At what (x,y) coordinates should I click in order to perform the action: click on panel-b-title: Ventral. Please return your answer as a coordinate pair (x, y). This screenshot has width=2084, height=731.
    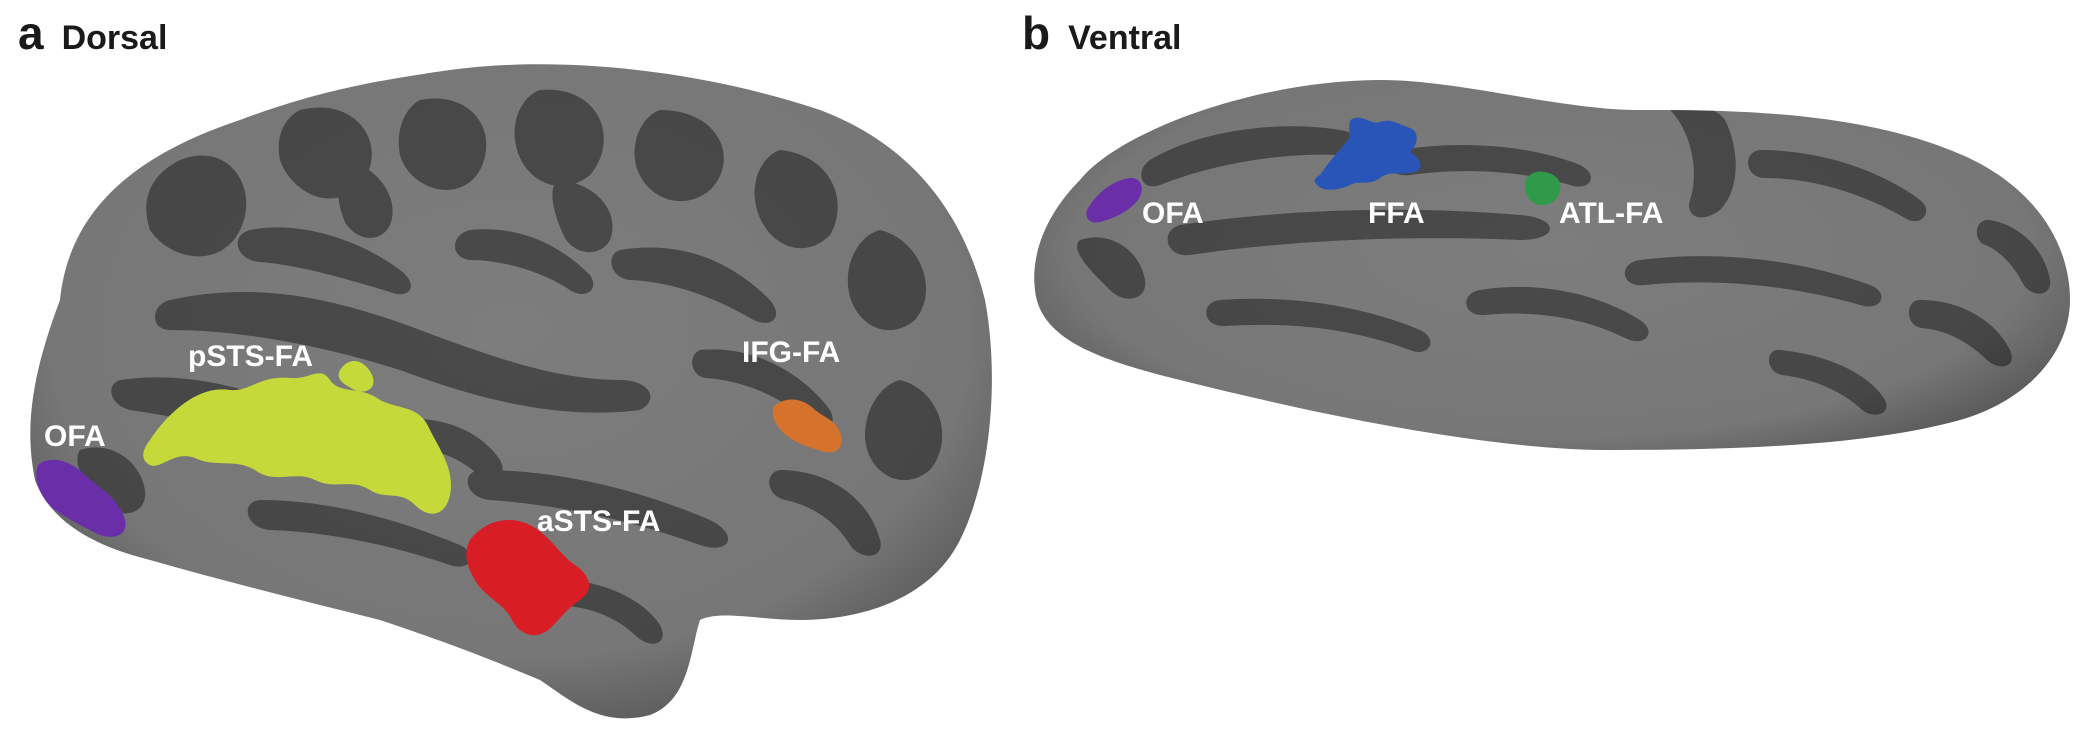
    Looking at the image, I should click on (1125, 38).